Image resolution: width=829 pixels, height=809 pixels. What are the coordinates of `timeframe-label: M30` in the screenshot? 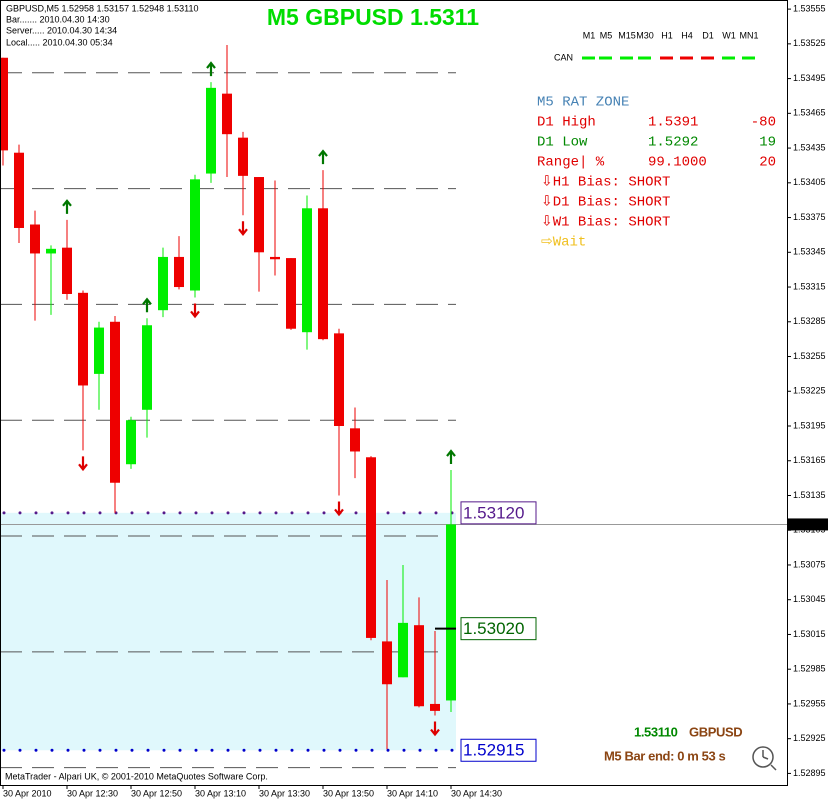 It's located at (645, 35).